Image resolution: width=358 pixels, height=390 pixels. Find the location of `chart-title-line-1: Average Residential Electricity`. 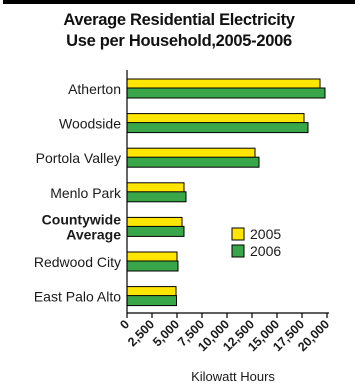

chart-title-line-1: Average Residential Electricity is located at coordinates (179, 20).